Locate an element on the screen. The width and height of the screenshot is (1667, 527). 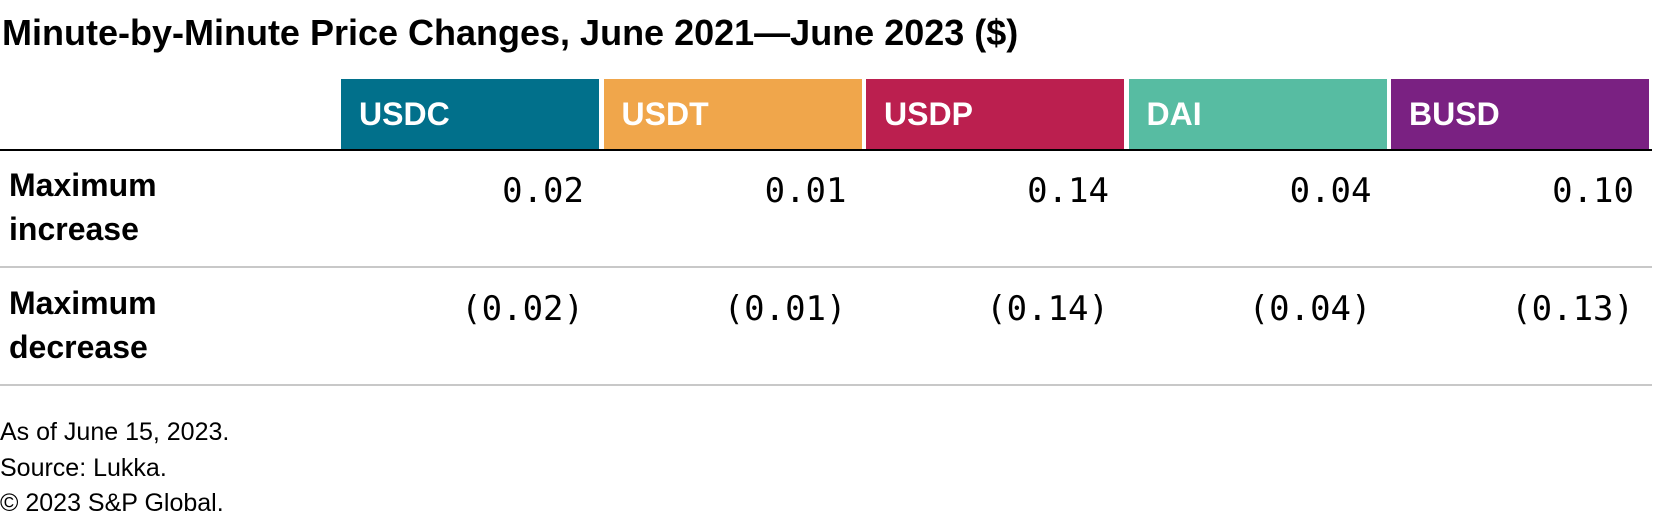
cell: (0.14) is located at coordinates (1047, 309).